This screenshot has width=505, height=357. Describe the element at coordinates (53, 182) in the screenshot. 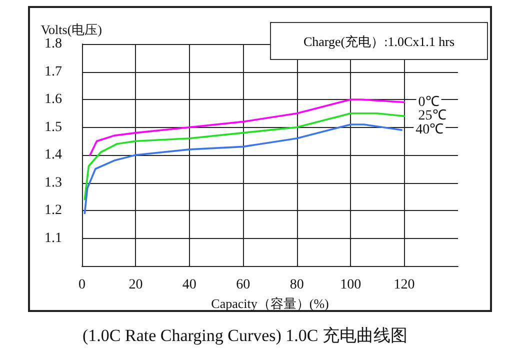

I see `y-tick-label: 1.3` at that location.